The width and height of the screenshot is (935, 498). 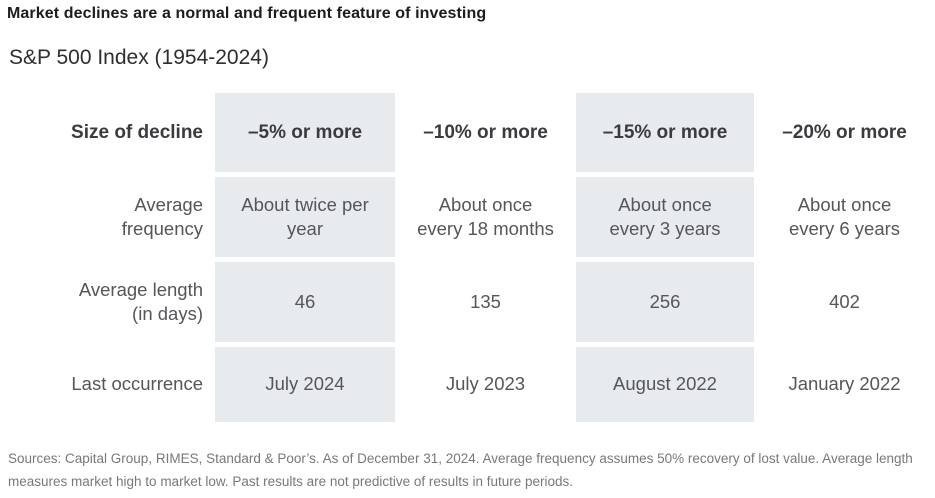 What do you see at coordinates (305, 302) in the screenshot?
I see `table-cell-length-5pct: 46` at bounding box center [305, 302].